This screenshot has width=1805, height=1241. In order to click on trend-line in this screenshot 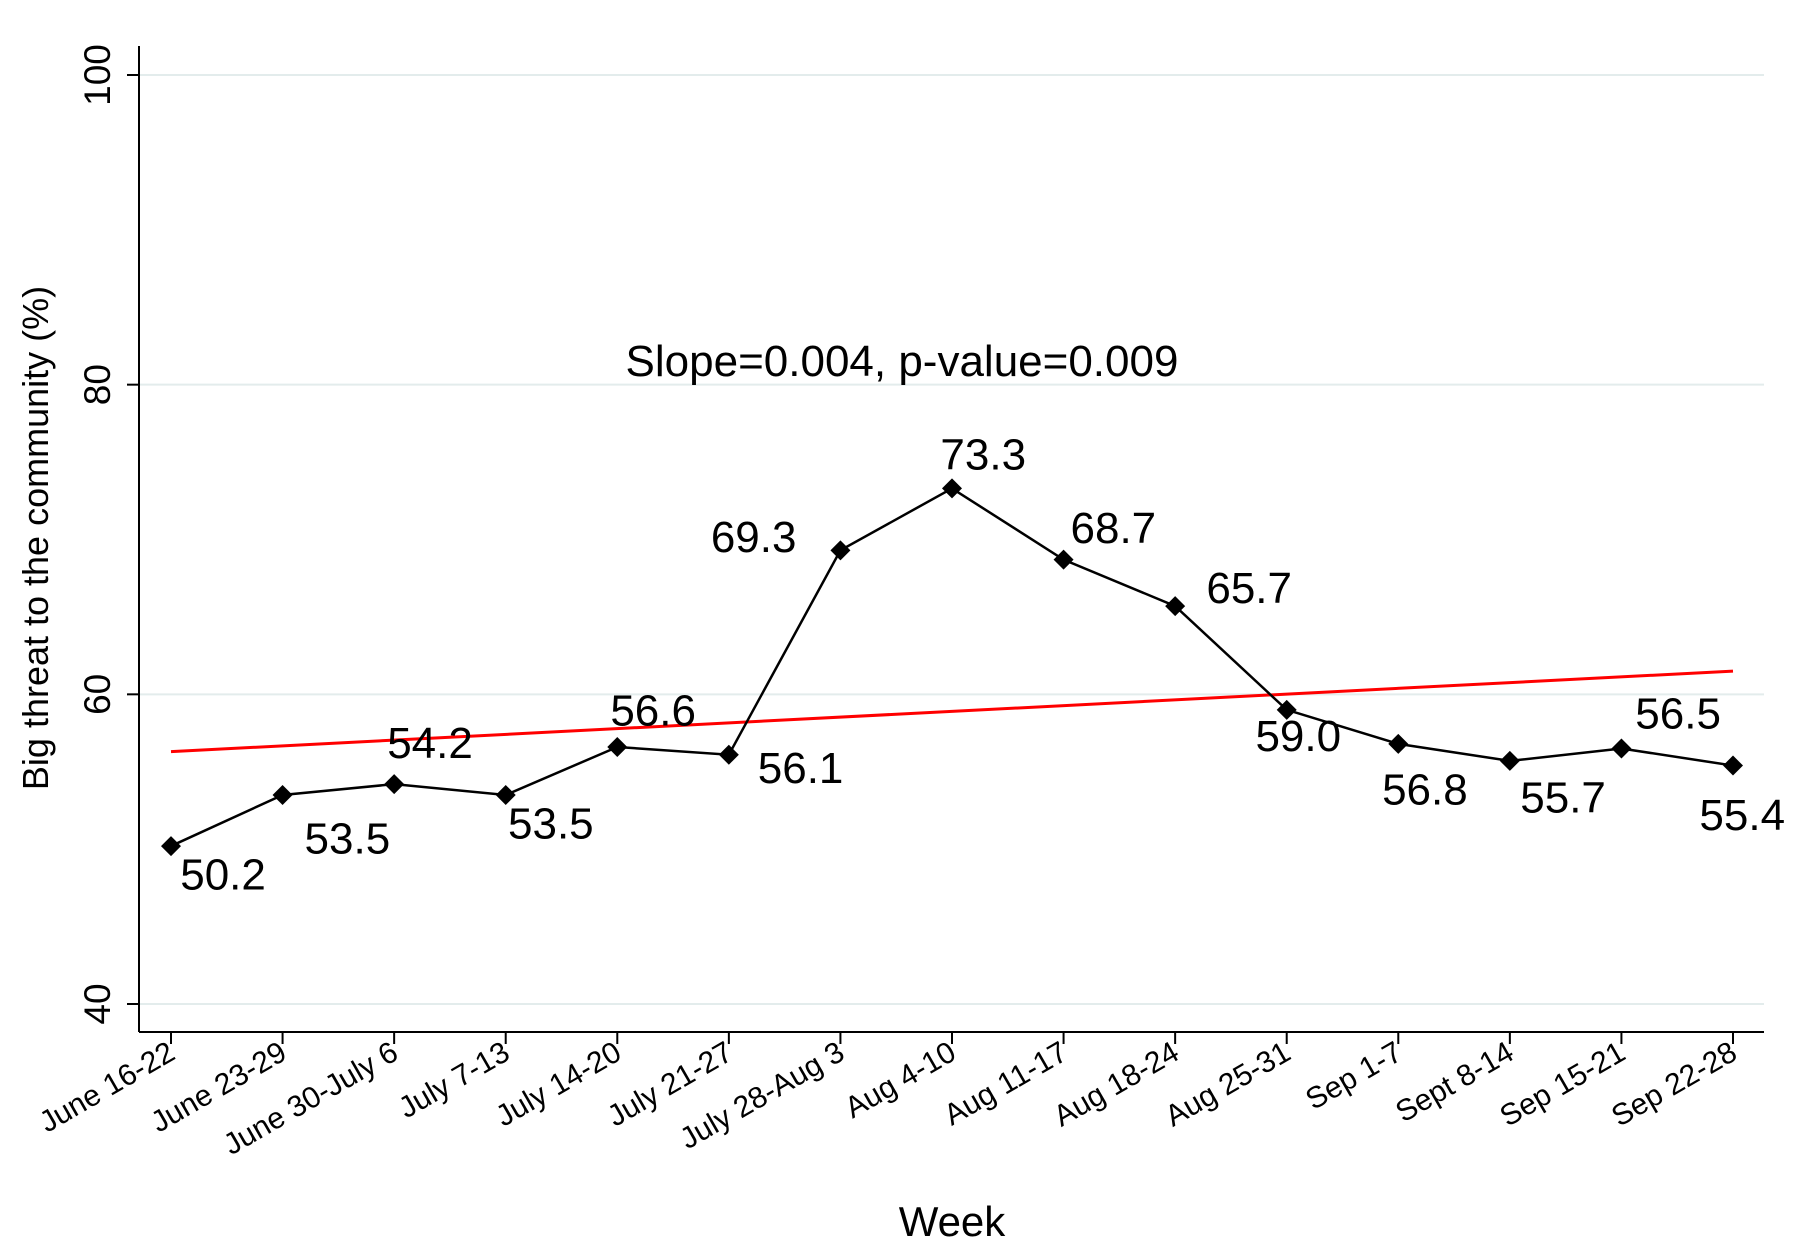, I will do `click(952, 711)`.